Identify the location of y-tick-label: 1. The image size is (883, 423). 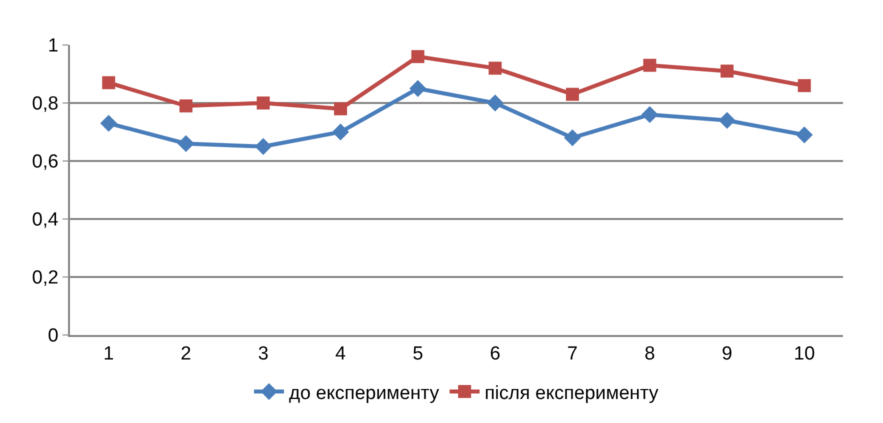
(53, 46).